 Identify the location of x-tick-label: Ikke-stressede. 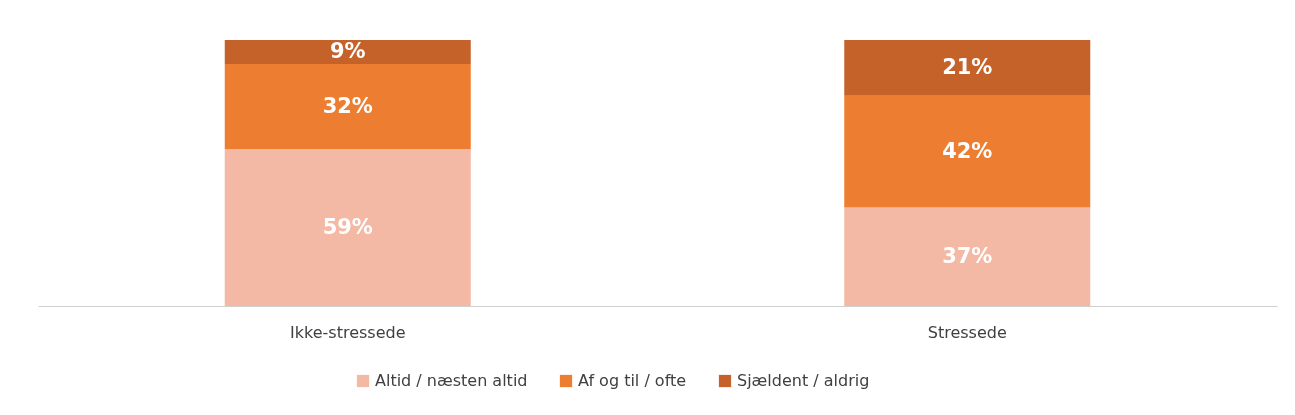
(348, 332).